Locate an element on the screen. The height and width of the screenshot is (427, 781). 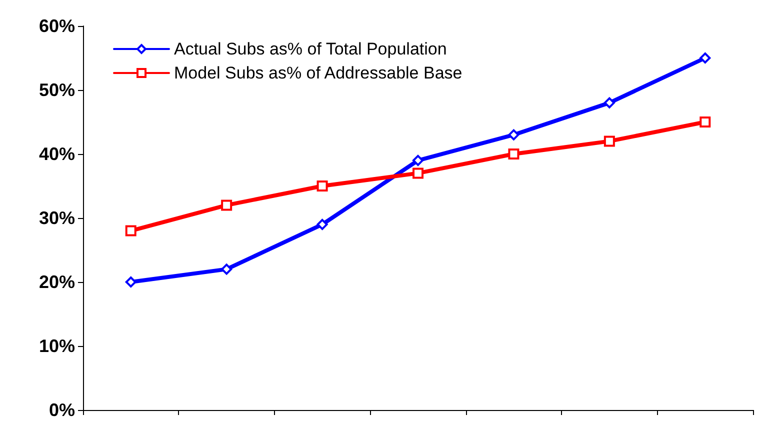
y-tick-label: 40% is located at coordinates (56, 154).